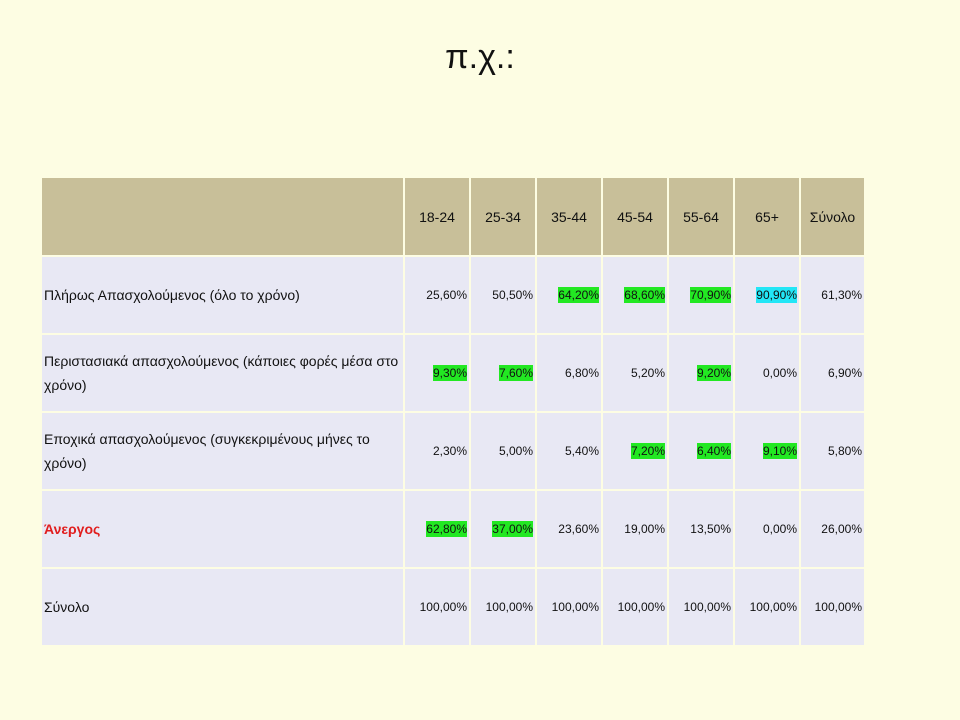 Image resolution: width=960 pixels, height=720 pixels. Describe the element at coordinates (578, 295) in the screenshot. I see `highlighted-value: 64,20%` at that location.